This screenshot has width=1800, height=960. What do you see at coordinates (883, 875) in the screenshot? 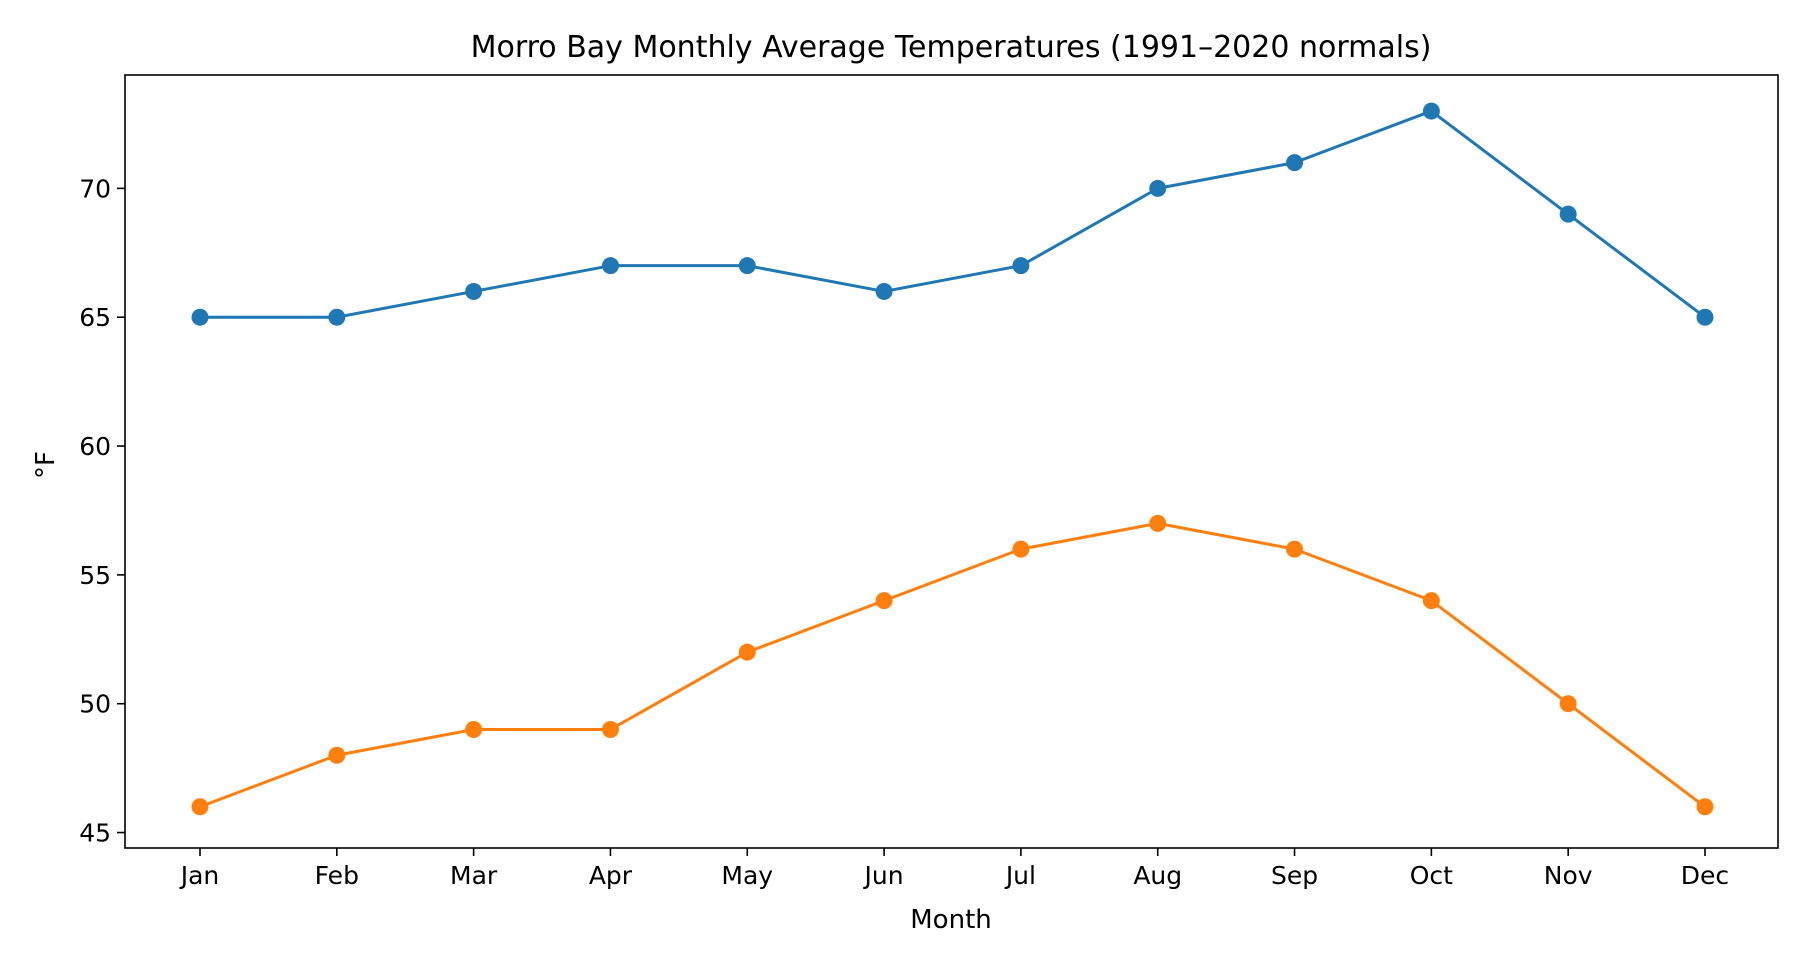
I see `x-tick-label: Jun` at bounding box center [883, 875].